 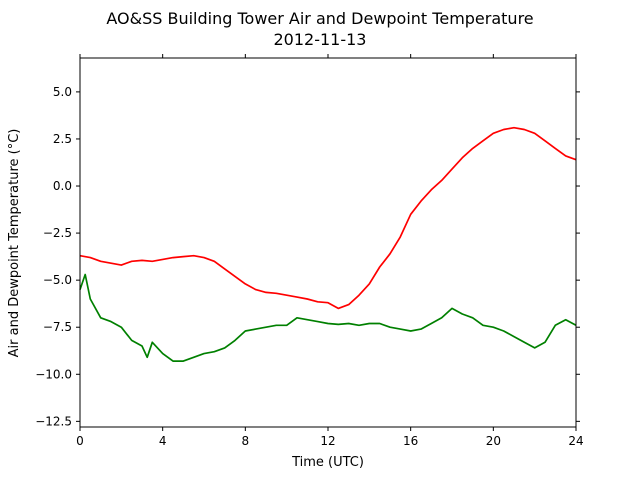 I want to click on y-tick-label: −7.5, so click(x=57, y=327).